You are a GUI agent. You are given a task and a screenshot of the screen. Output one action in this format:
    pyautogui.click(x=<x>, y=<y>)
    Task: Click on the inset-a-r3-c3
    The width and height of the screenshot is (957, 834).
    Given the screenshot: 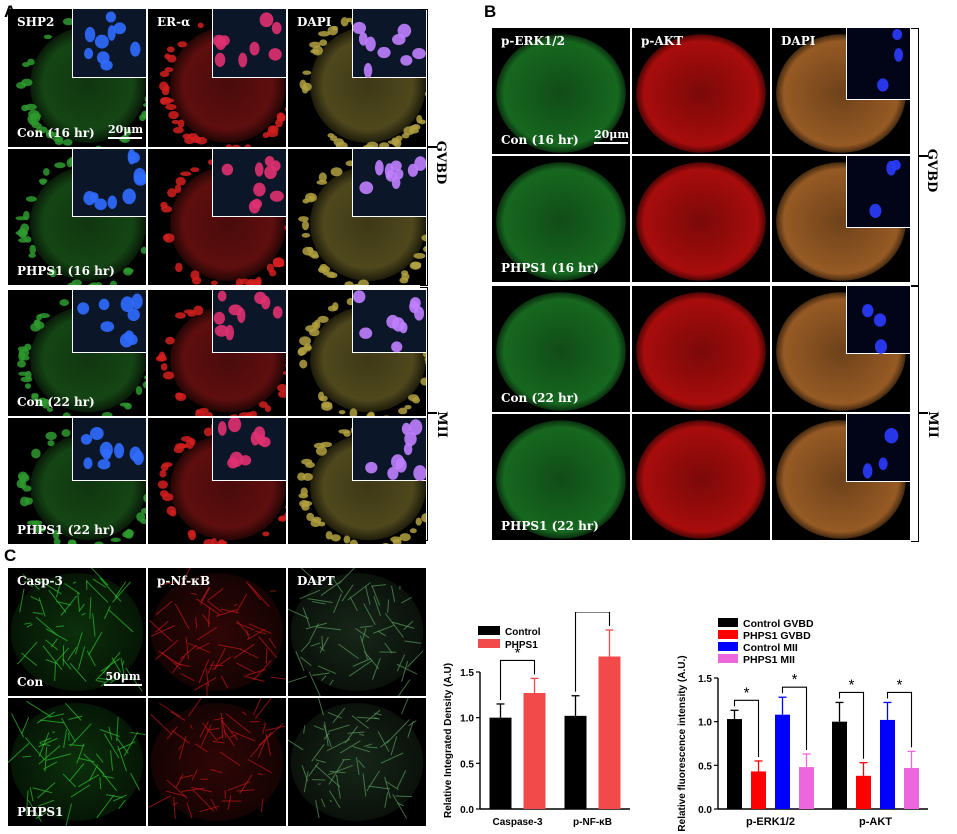 What is the action you would take?
    pyautogui.click(x=389, y=321)
    